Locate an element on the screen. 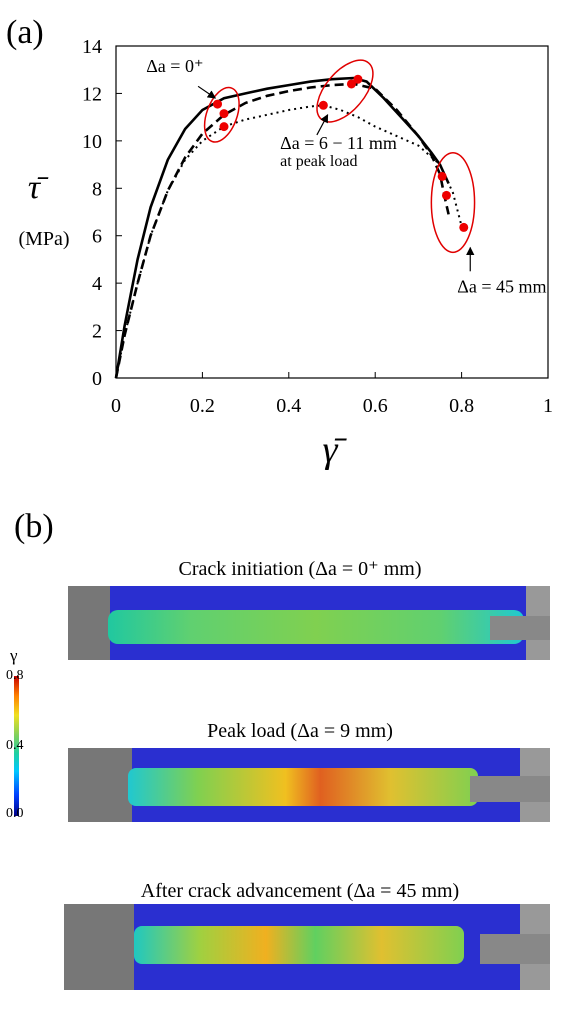 This screenshot has width=582, height=1019. annotation-label: Δa = 45 mm is located at coordinates (501, 287).